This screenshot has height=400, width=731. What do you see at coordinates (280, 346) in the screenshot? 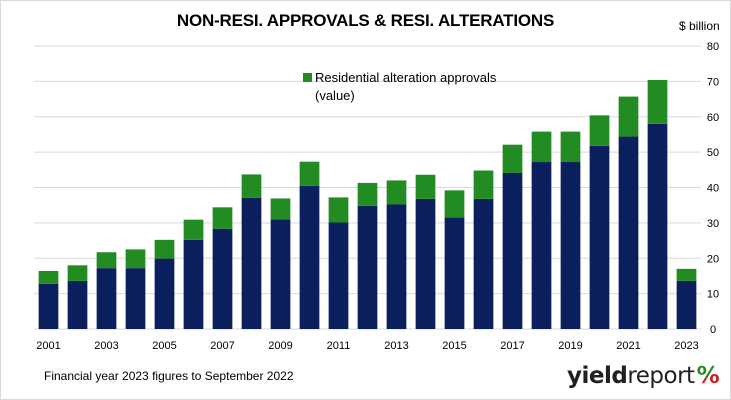
I see `x-tick-label: 2009` at bounding box center [280, 346].